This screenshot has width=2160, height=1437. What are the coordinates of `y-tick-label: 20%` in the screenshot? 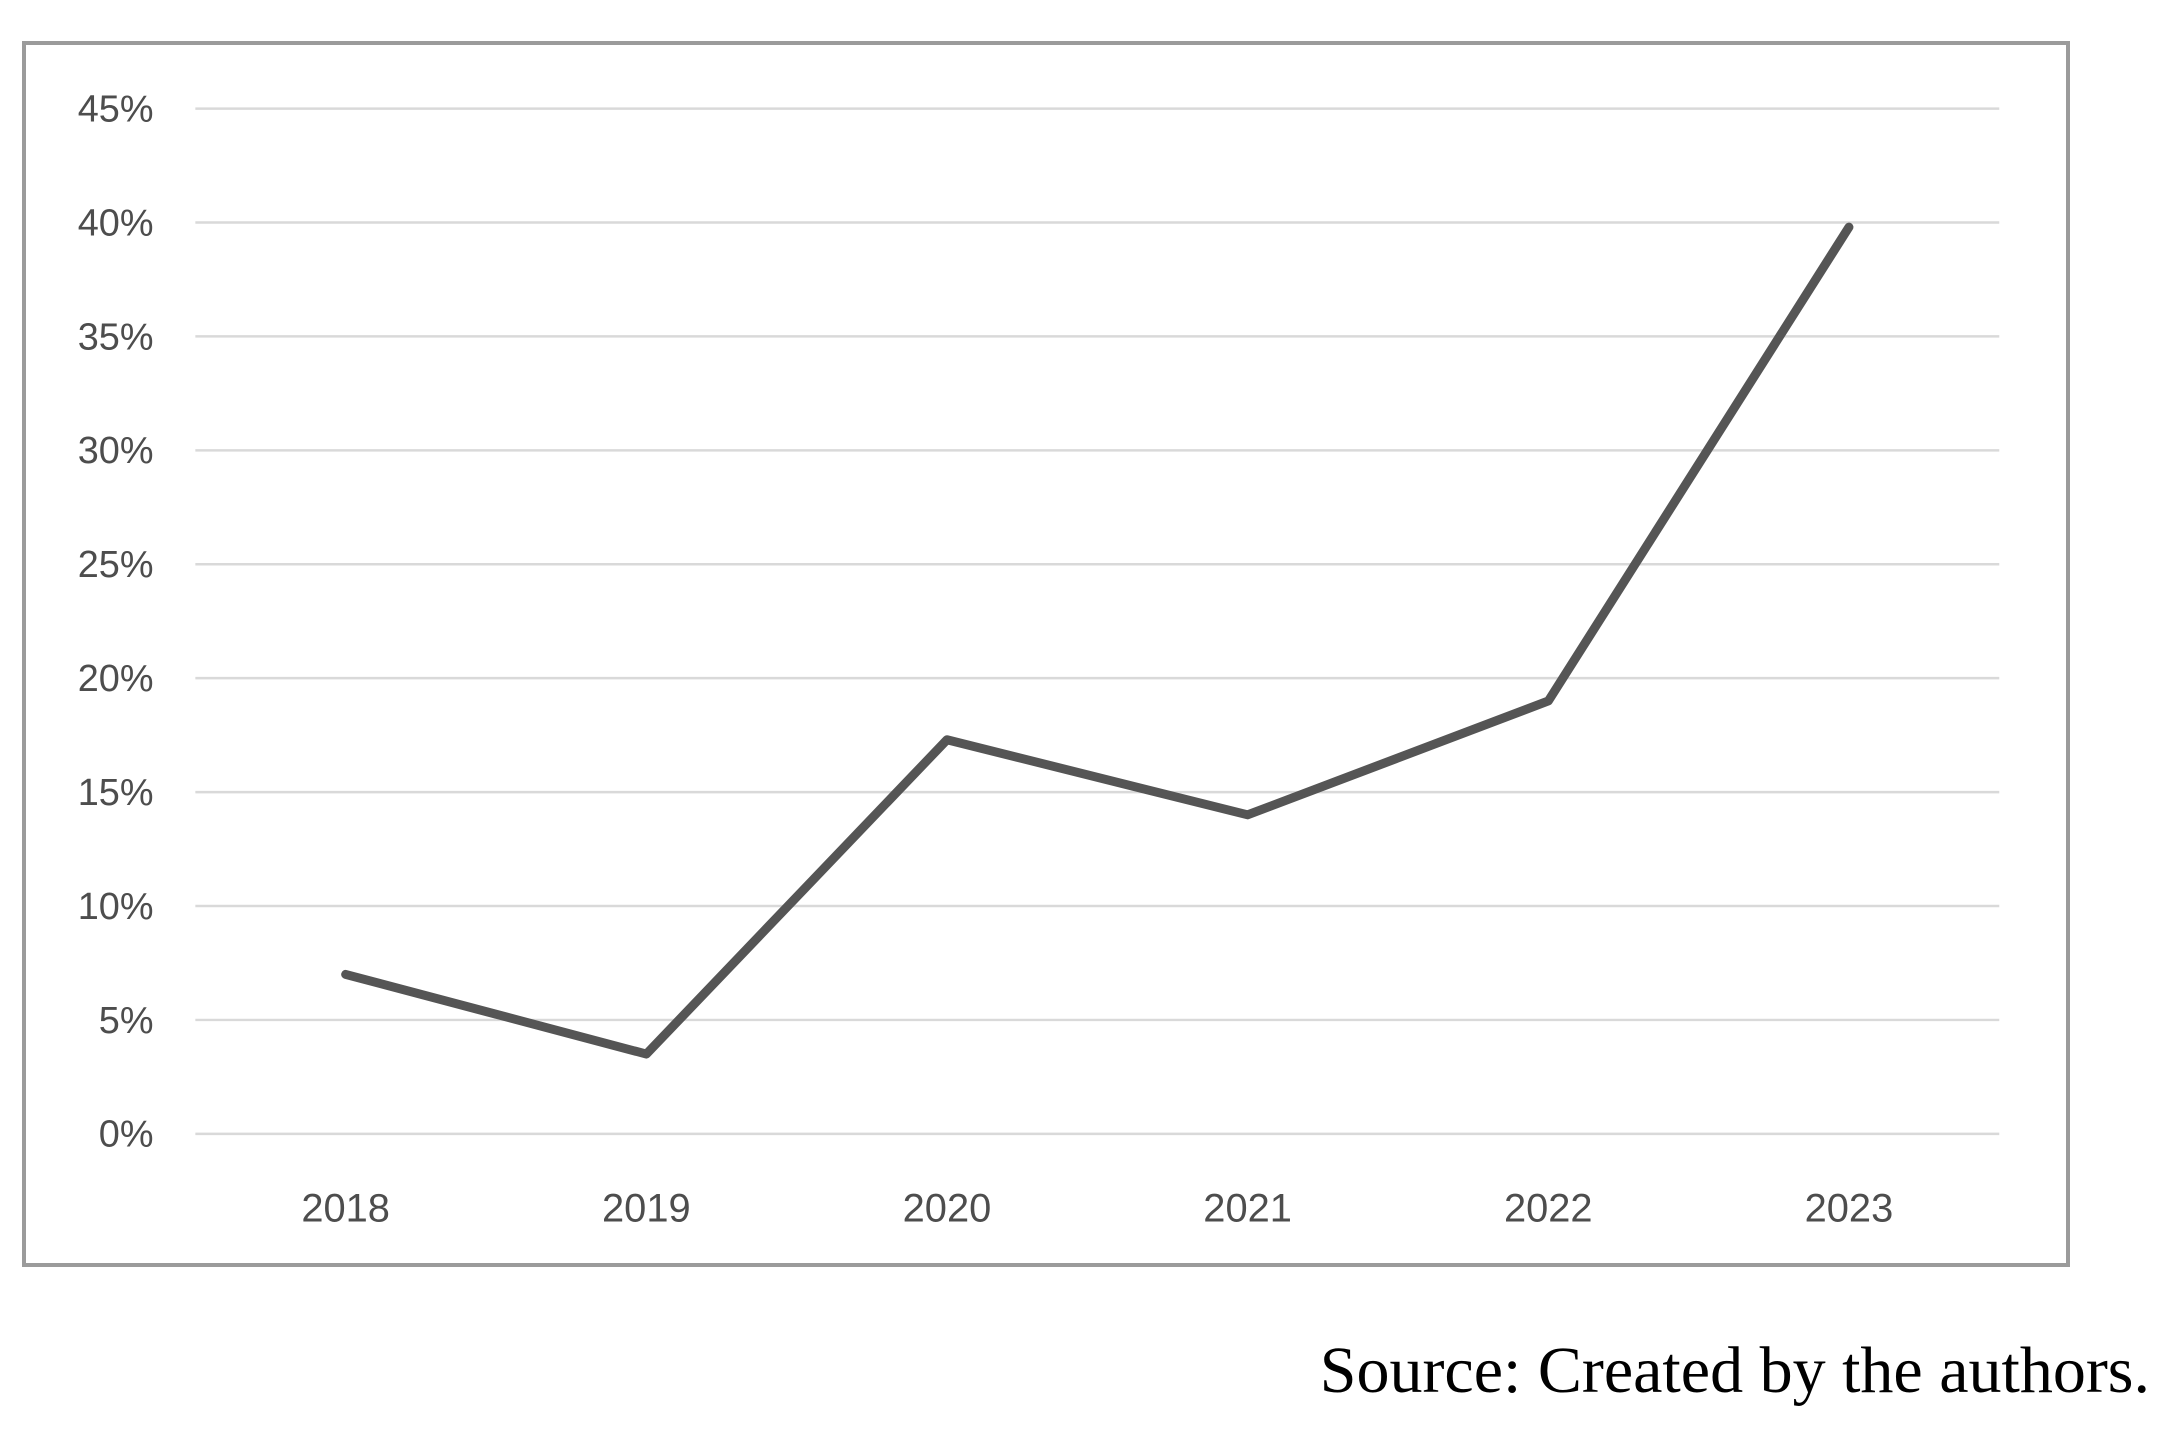 It's located at (116, 679).